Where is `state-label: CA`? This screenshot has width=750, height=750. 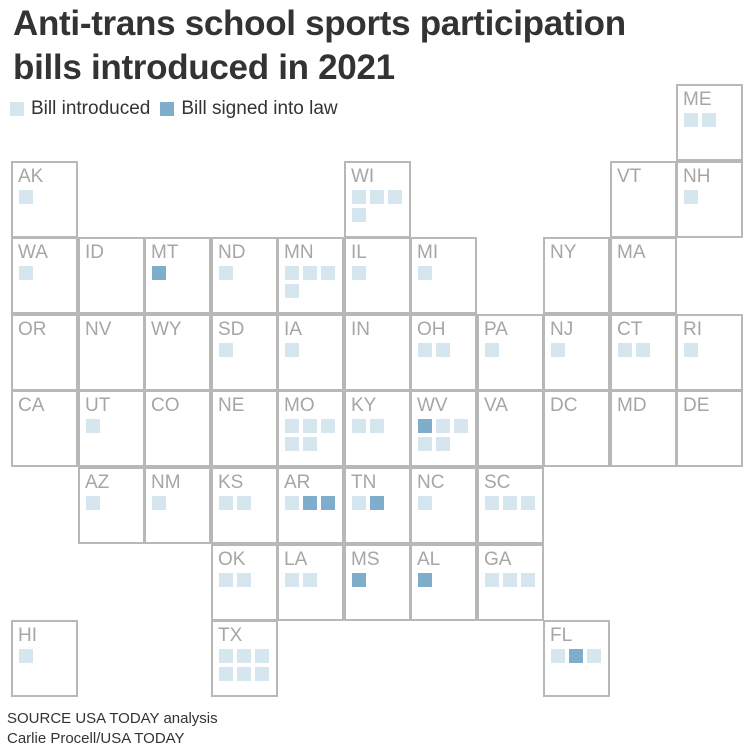
state-label: CA is located at coordinates (31, 405).